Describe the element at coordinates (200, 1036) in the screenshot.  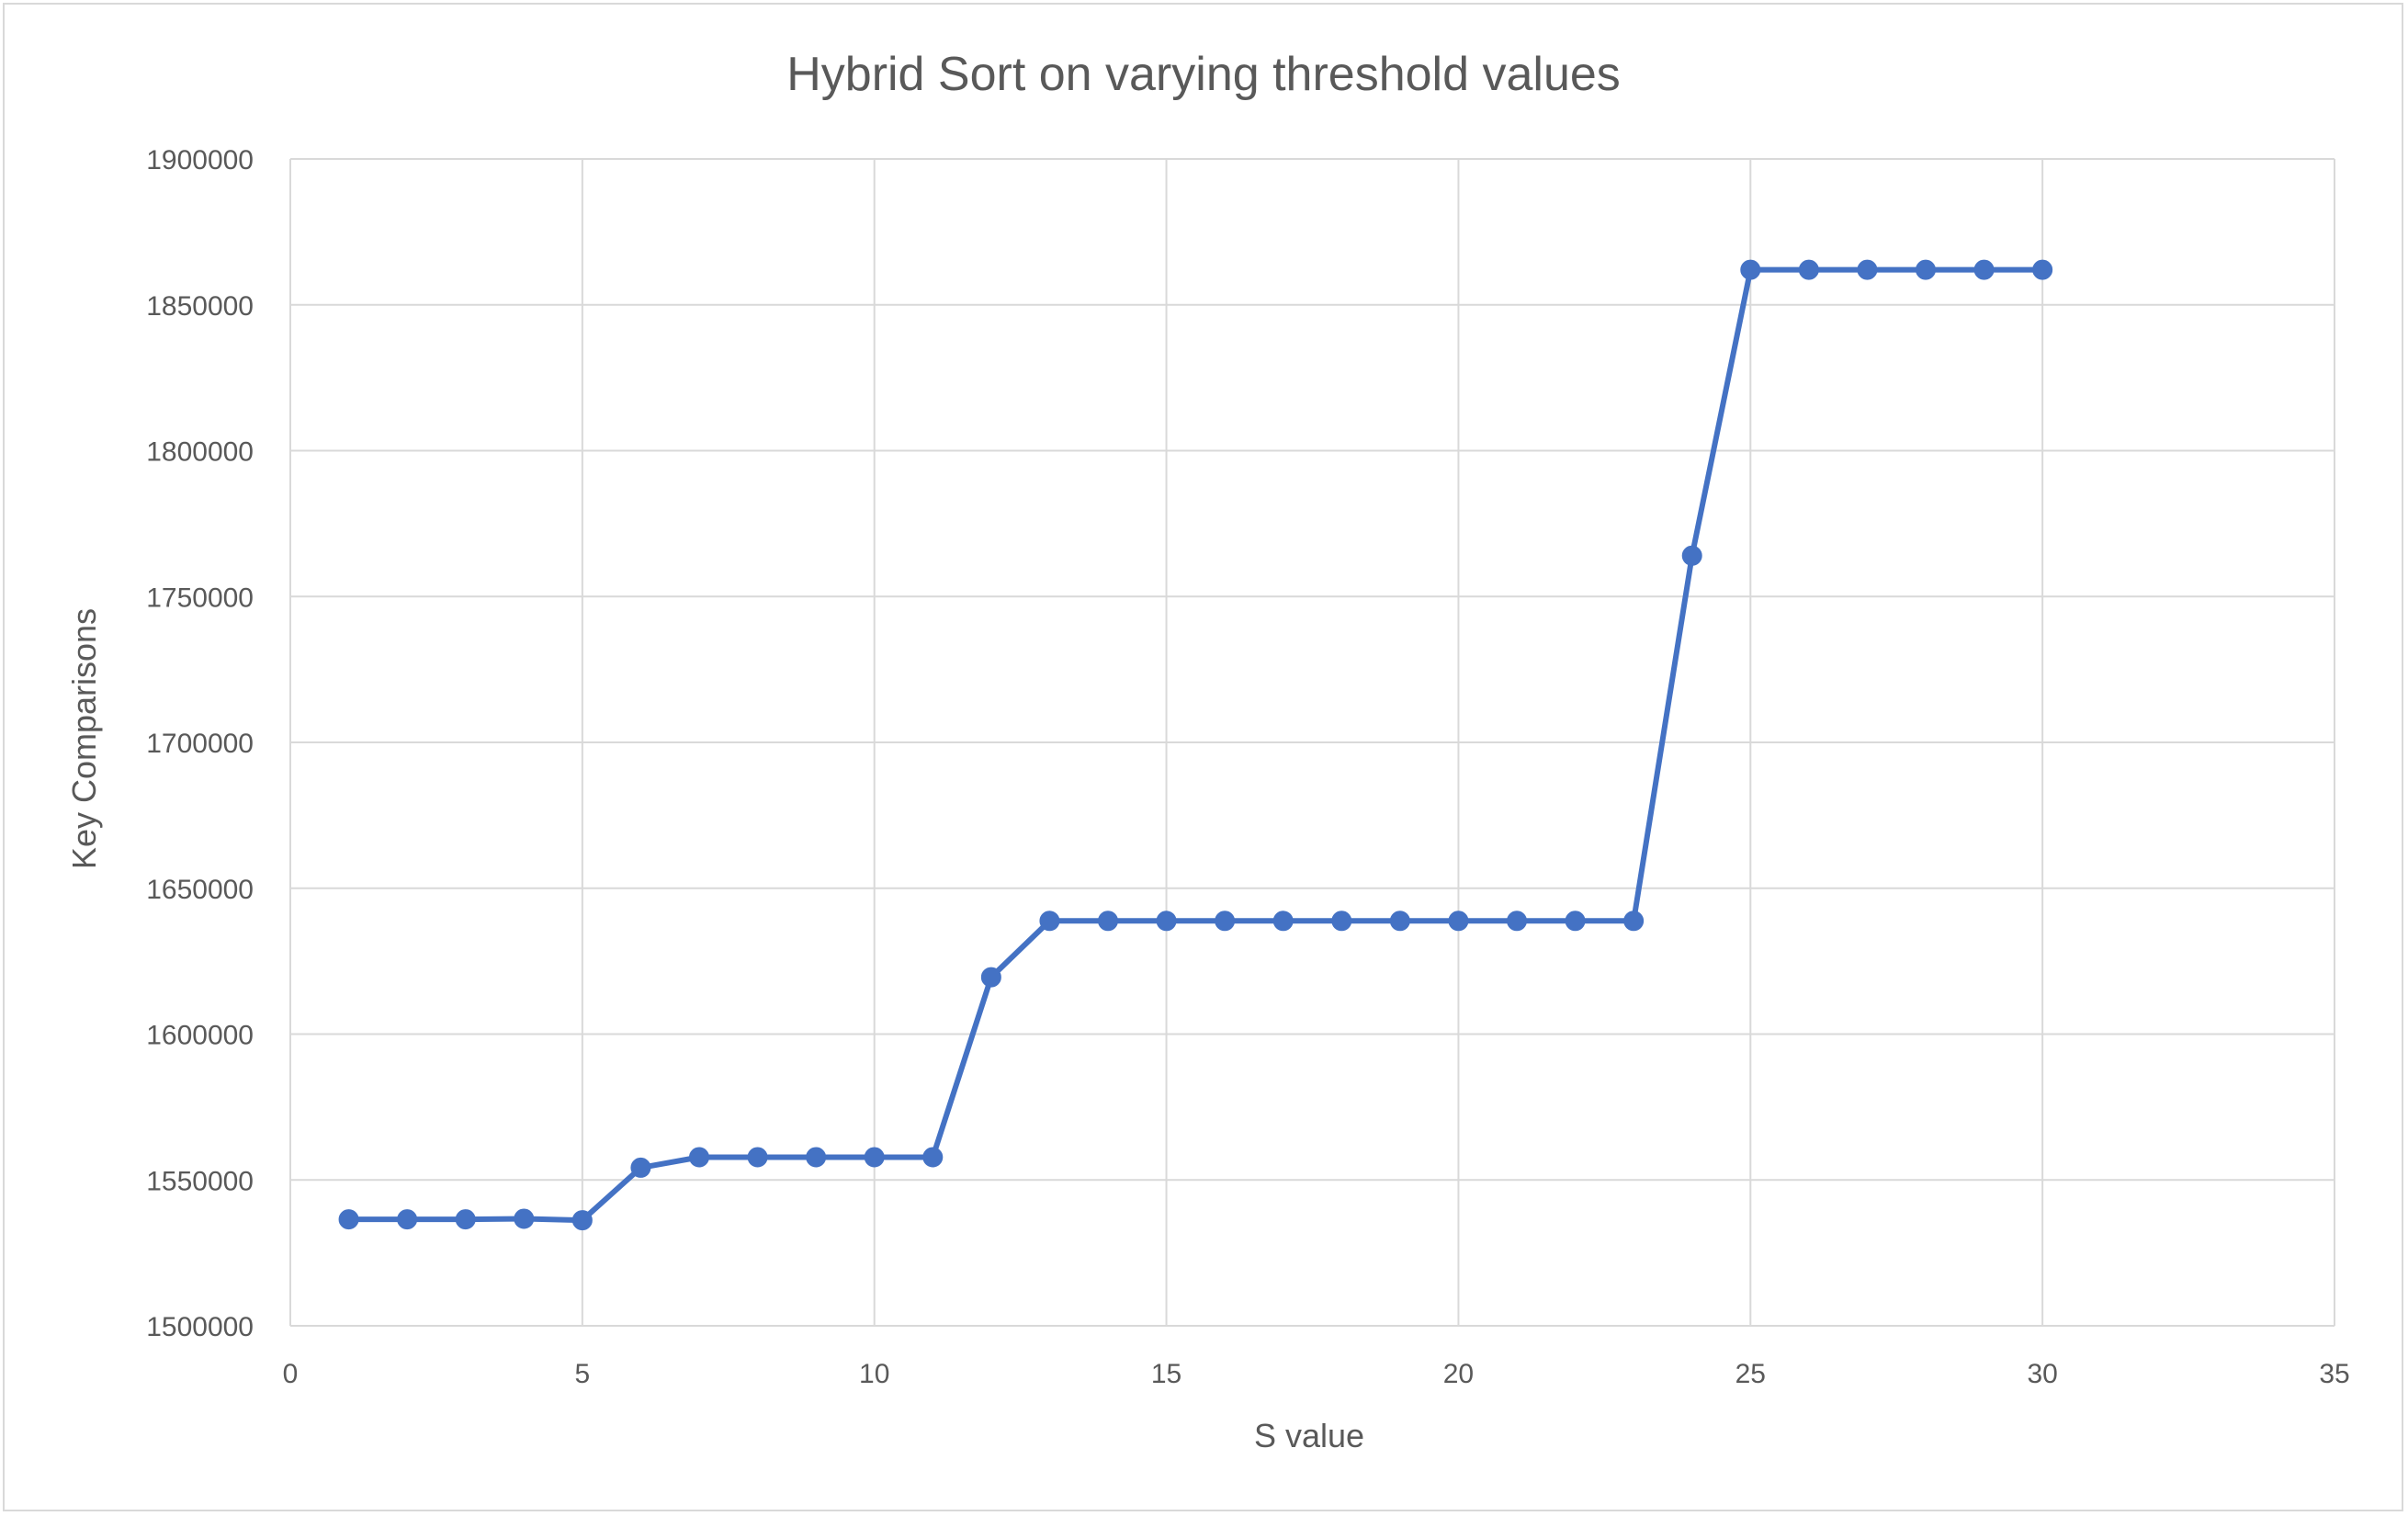
I see `y-tick-label: 1600000` at that location.